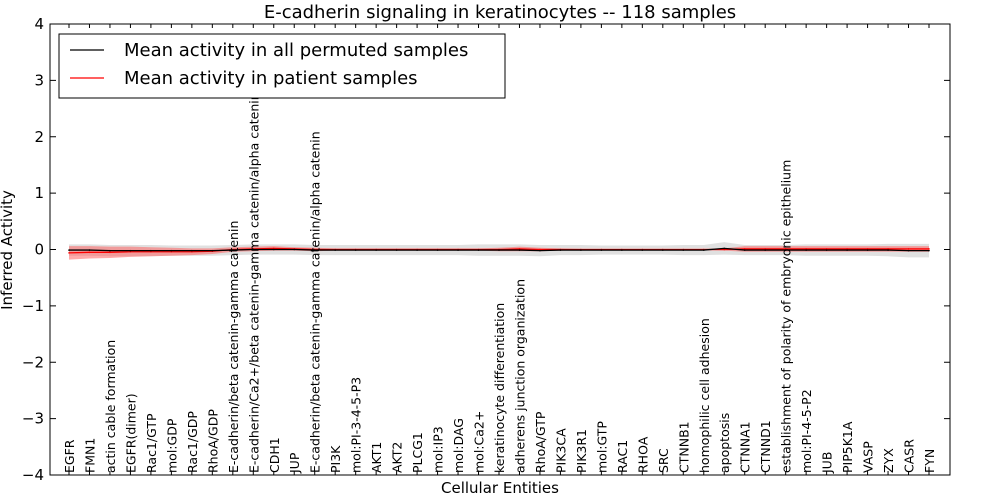 The image size is (1000, 500). Describe the element at coordinates (499, 250) in the screenshot. I see `series-lines` at that location.